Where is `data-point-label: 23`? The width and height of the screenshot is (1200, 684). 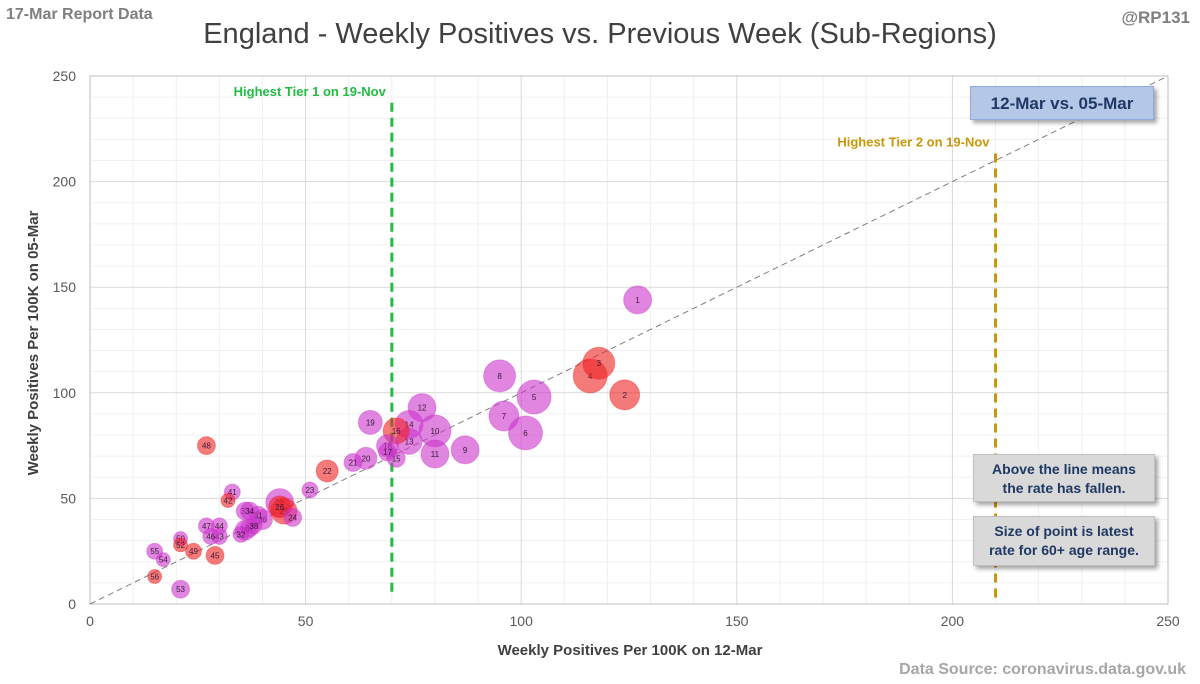 data-point-label: 23 is located at coordinates (309, 490).